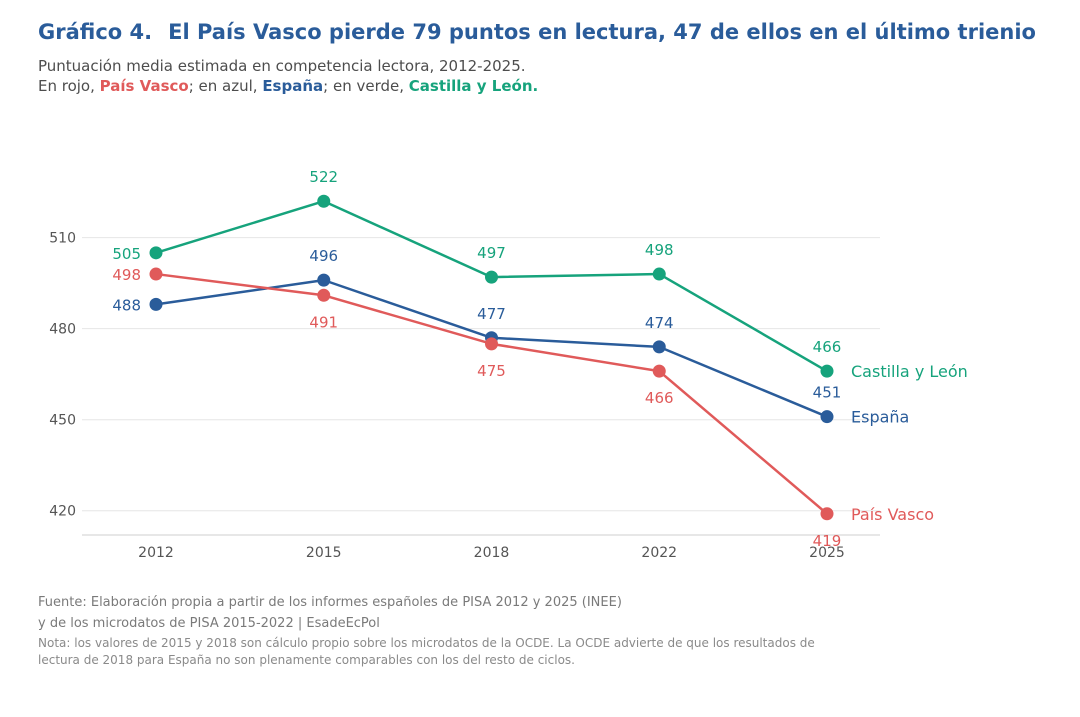 This screenshot has height=717, width=1080. What do you see at coordinates (909, 371) in the screenshot?
I see `series-end-label: Castilla y León` at bounding box center [909, 371].